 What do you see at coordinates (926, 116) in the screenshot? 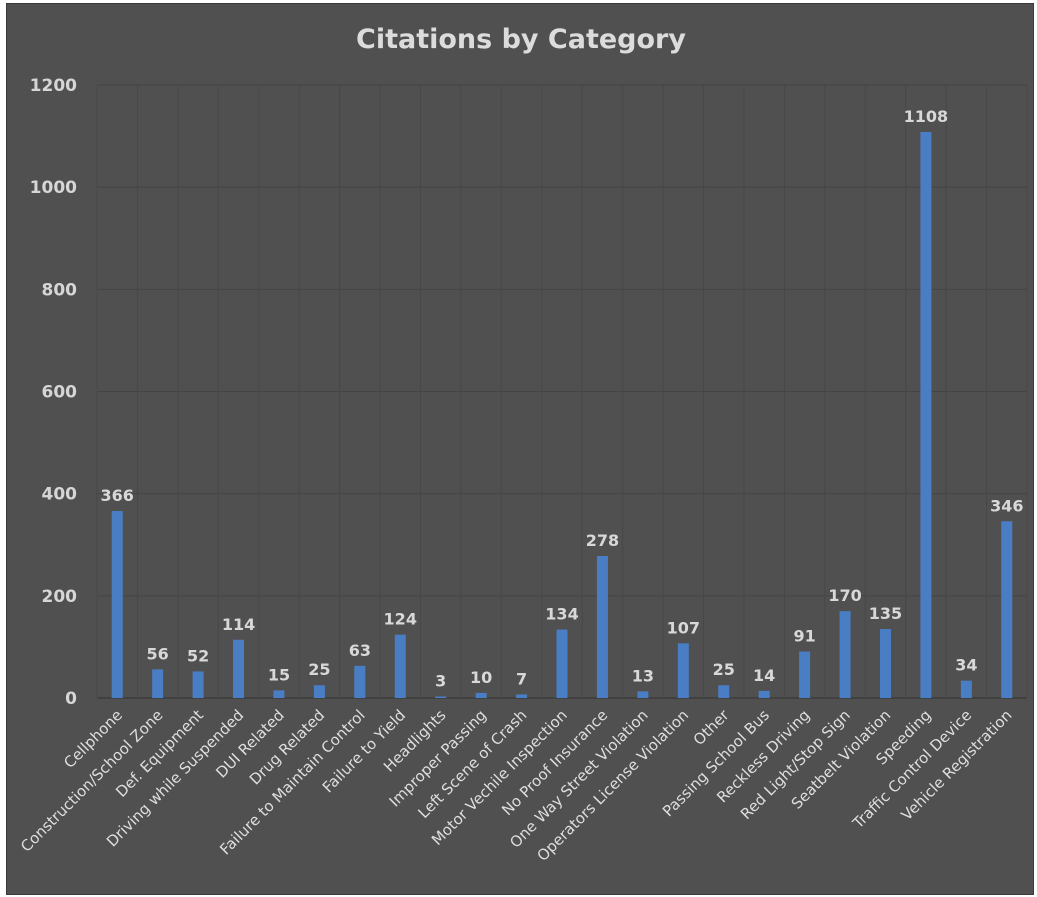
I see `data-label: 1108` at bounding box center [926, 116].